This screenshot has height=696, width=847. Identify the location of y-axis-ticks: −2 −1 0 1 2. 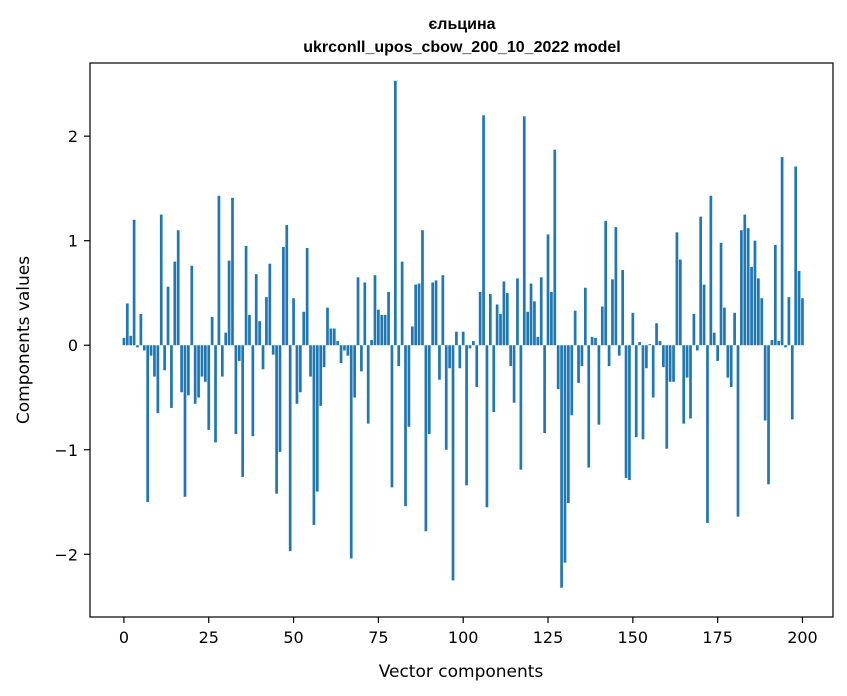
(72, 345).